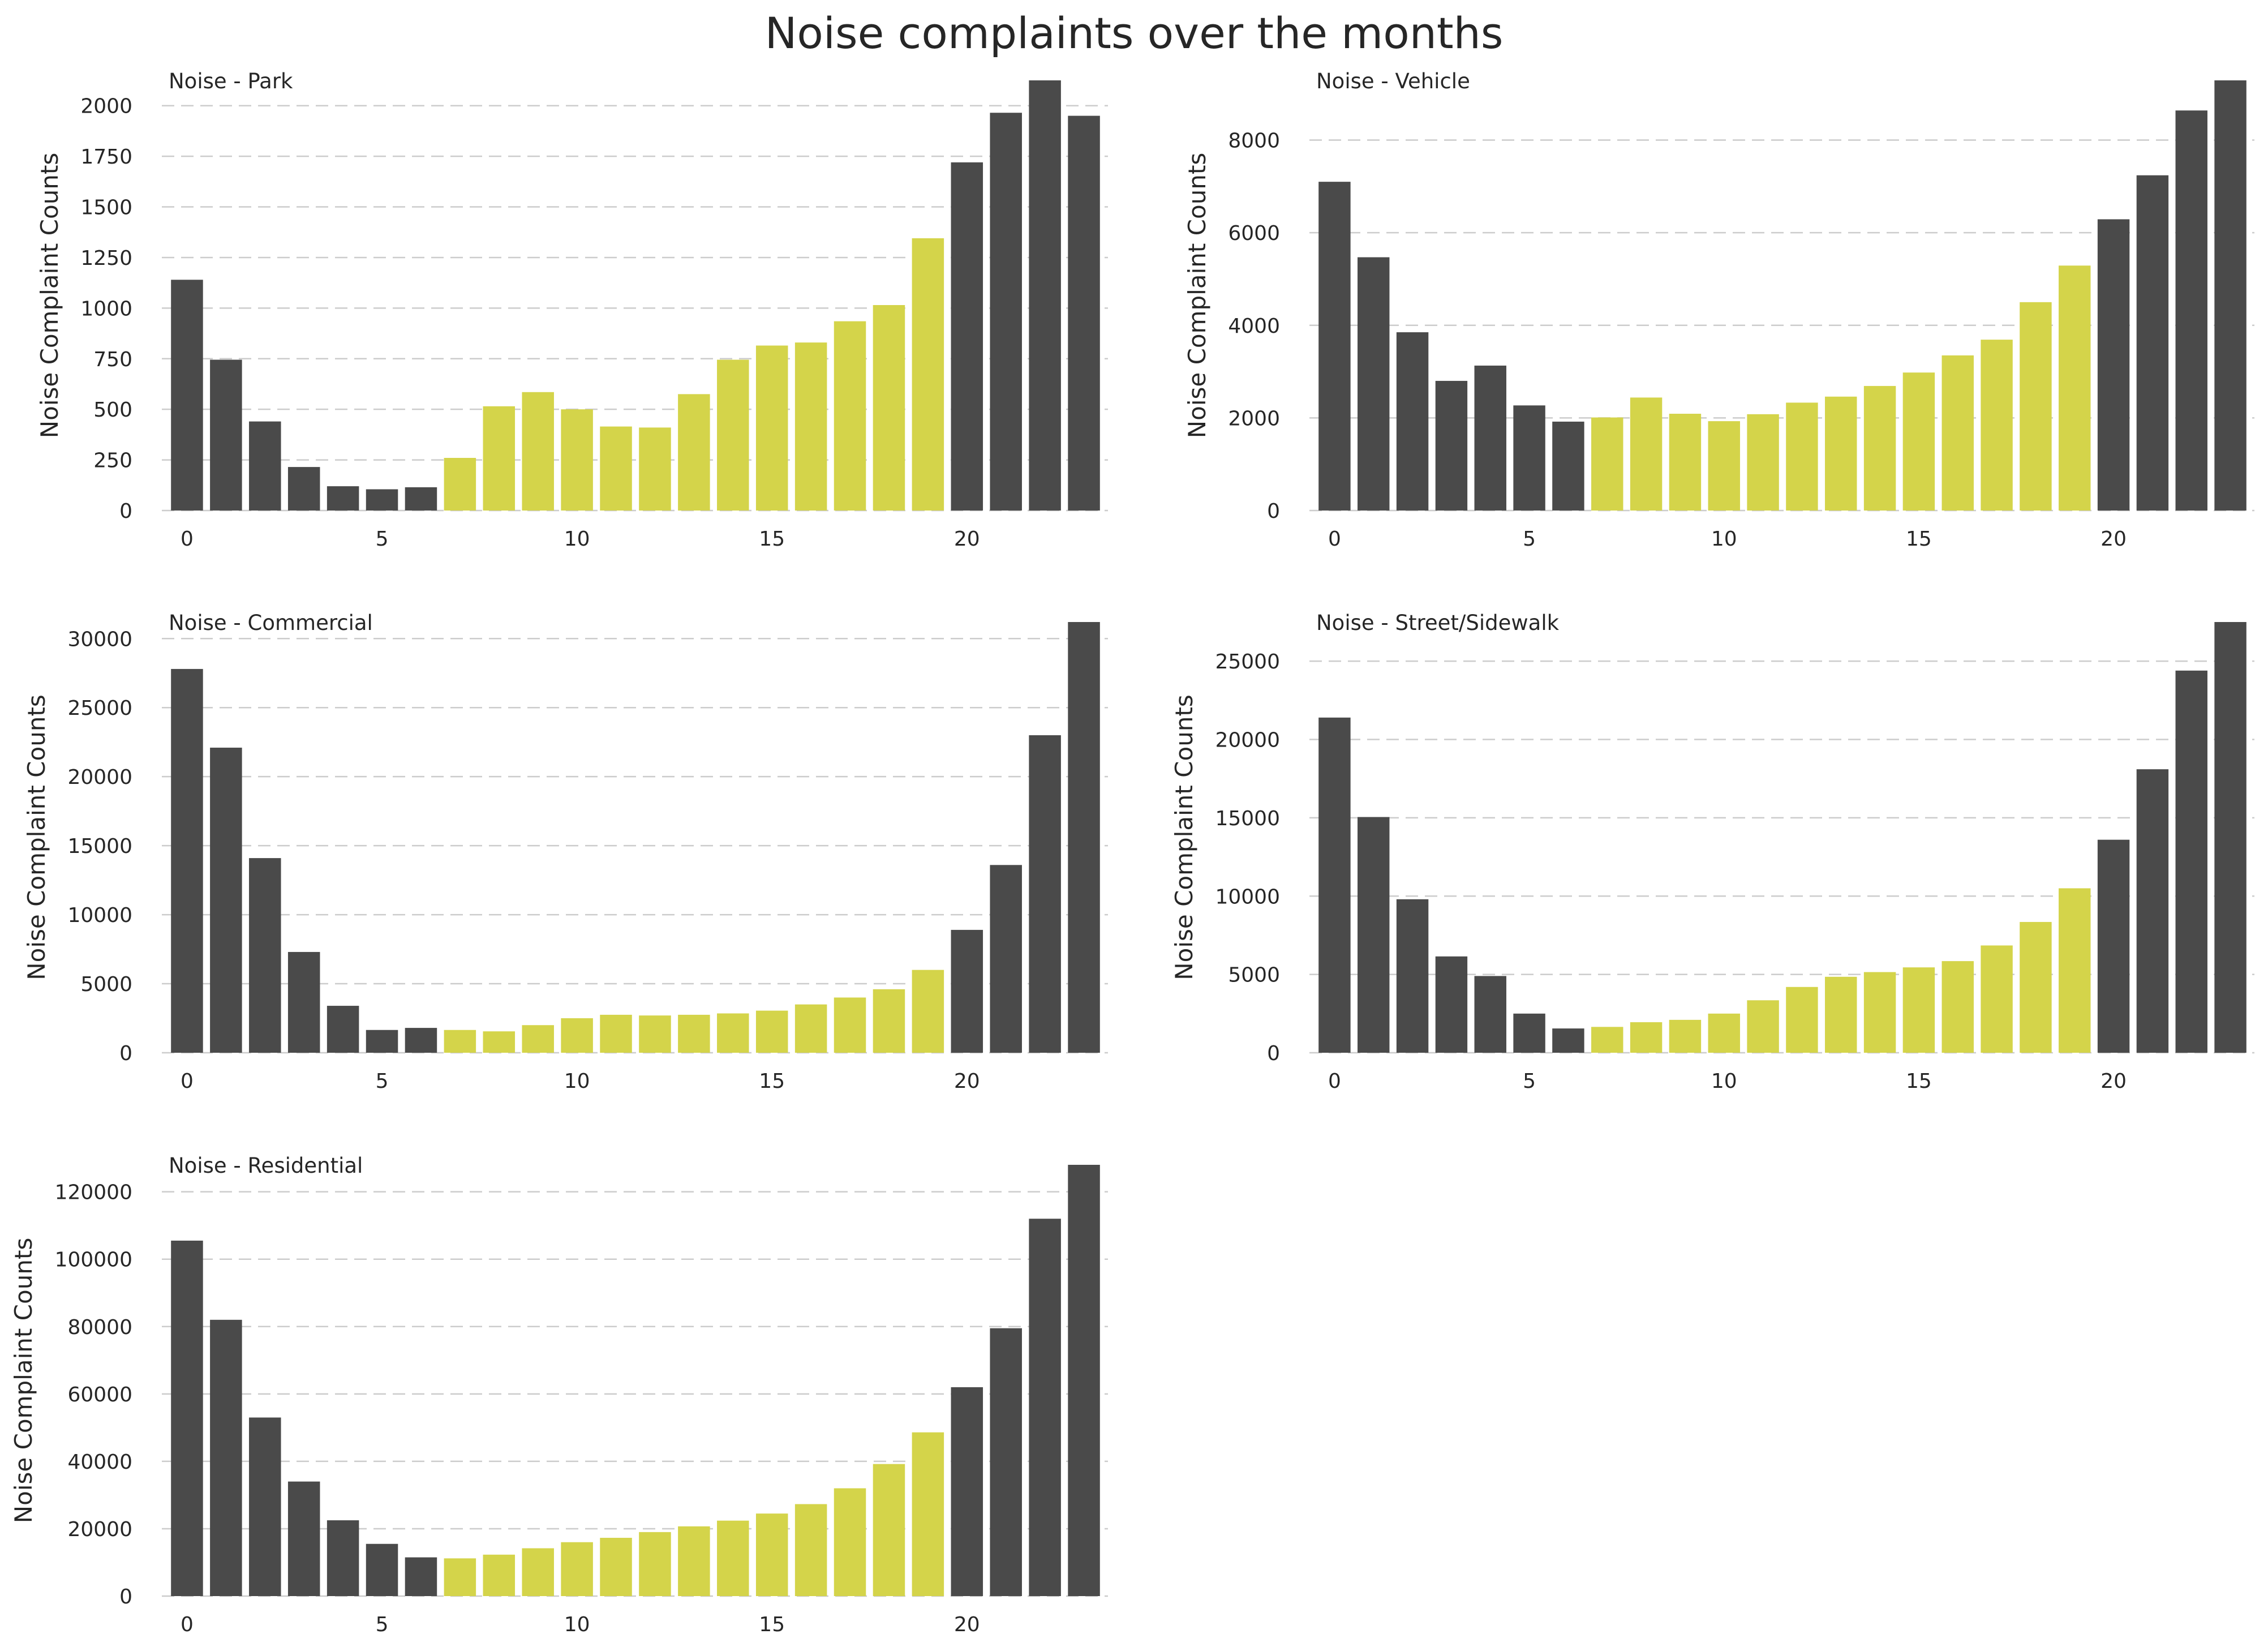 This screenshot has width=2268, height=1651. Describe the element at coordinates (1247, 818) in the screenshot. I see `chart-3-ytick-label-3: 15000` at that location.